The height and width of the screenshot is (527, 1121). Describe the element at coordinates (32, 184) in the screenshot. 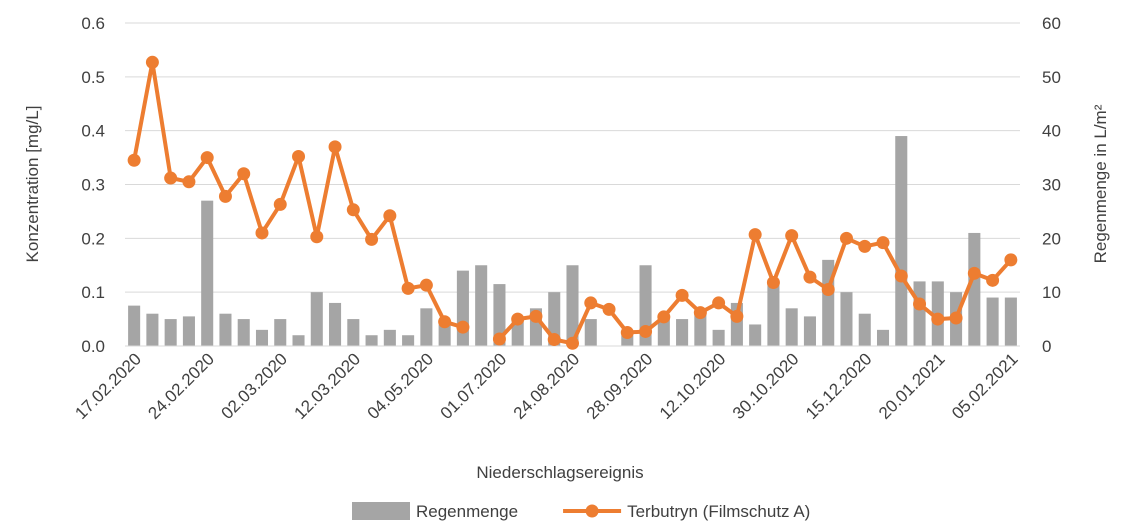

I see `y-axis-title: Konzentration [mg/L]` at that location.